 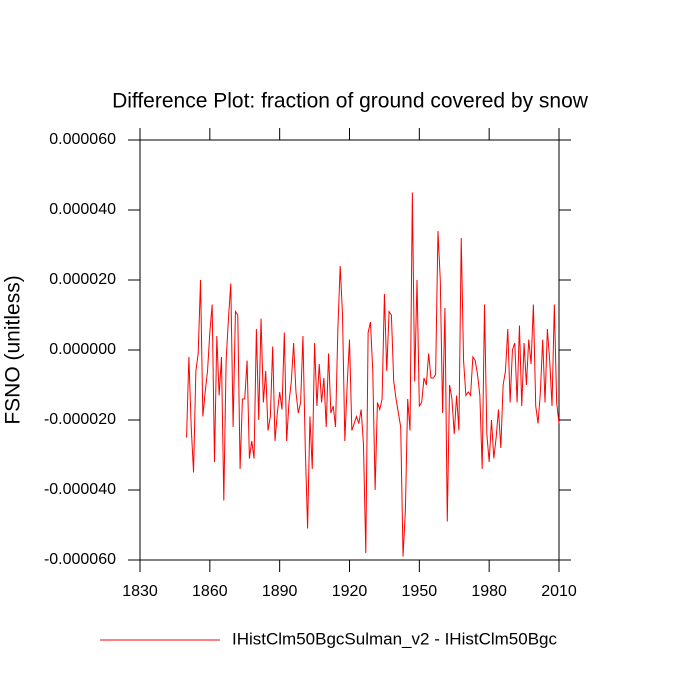 What do you see at coordinates (559, 591) in the screenshot?
I see `x-tick-label: 2010` at bounding box center [559, 591].